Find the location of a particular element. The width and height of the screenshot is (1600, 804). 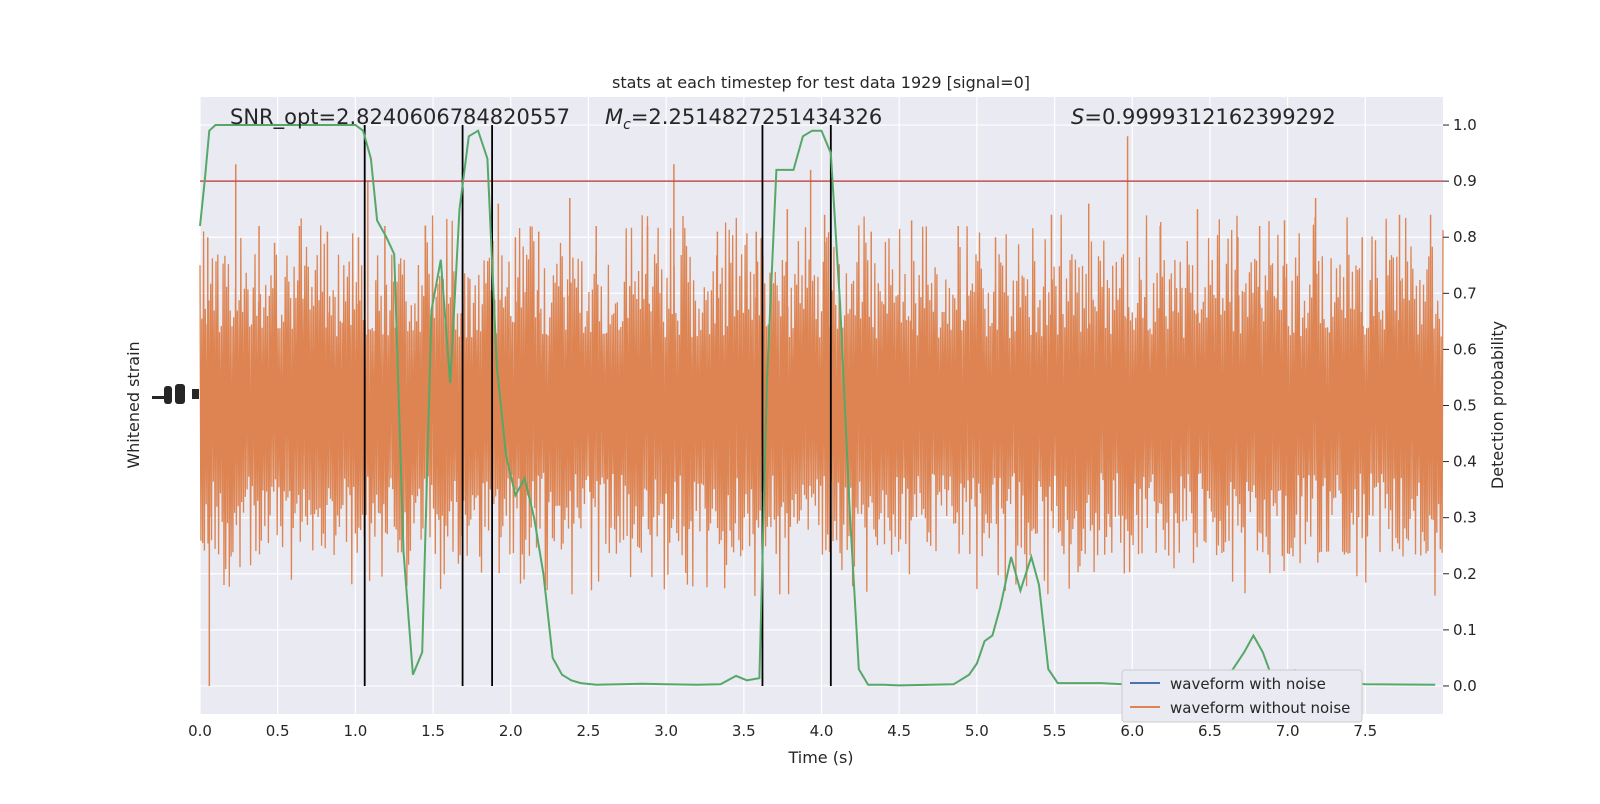

y-tick-label: 0.2 is located at coordinates (1465, 574).